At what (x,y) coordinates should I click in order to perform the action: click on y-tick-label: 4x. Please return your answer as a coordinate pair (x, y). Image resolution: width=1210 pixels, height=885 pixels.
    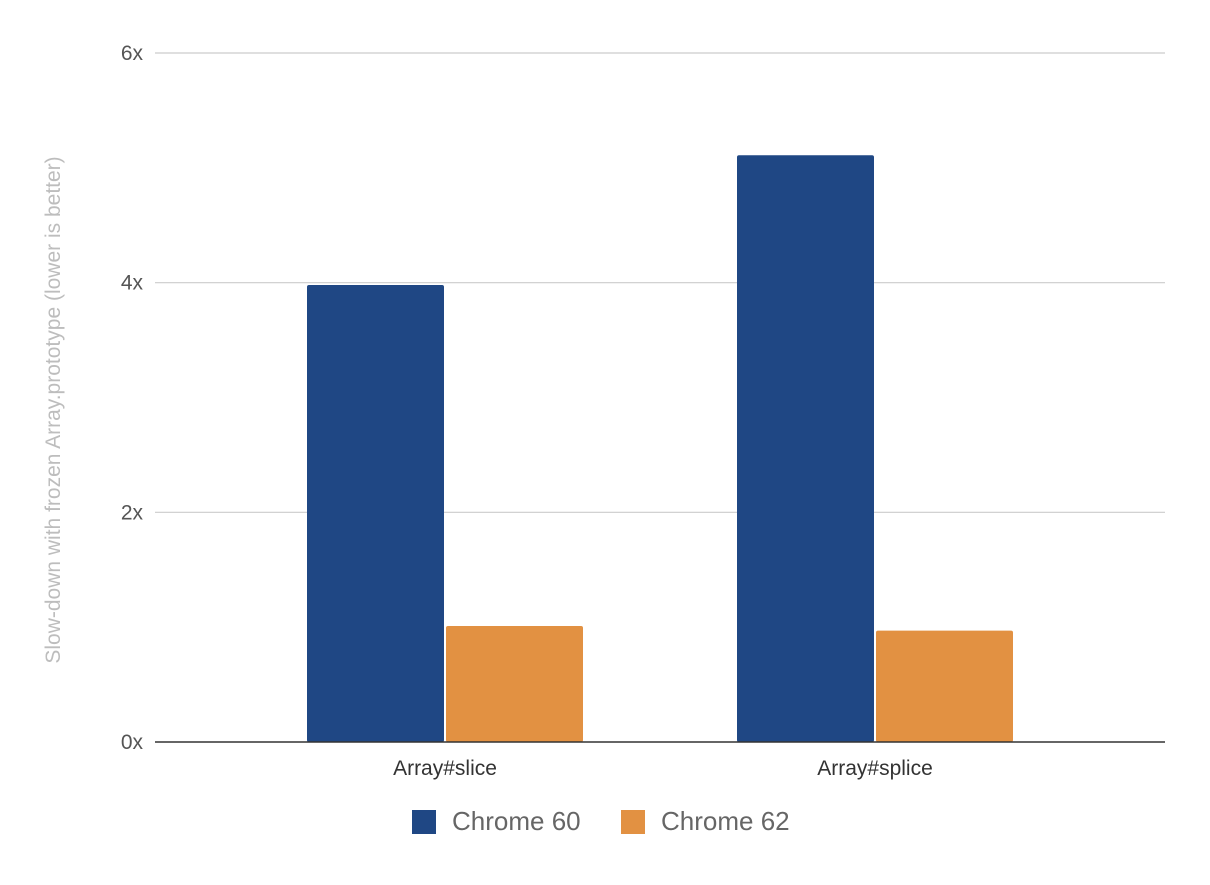
    Looking at the image, I should click on (132, 283).